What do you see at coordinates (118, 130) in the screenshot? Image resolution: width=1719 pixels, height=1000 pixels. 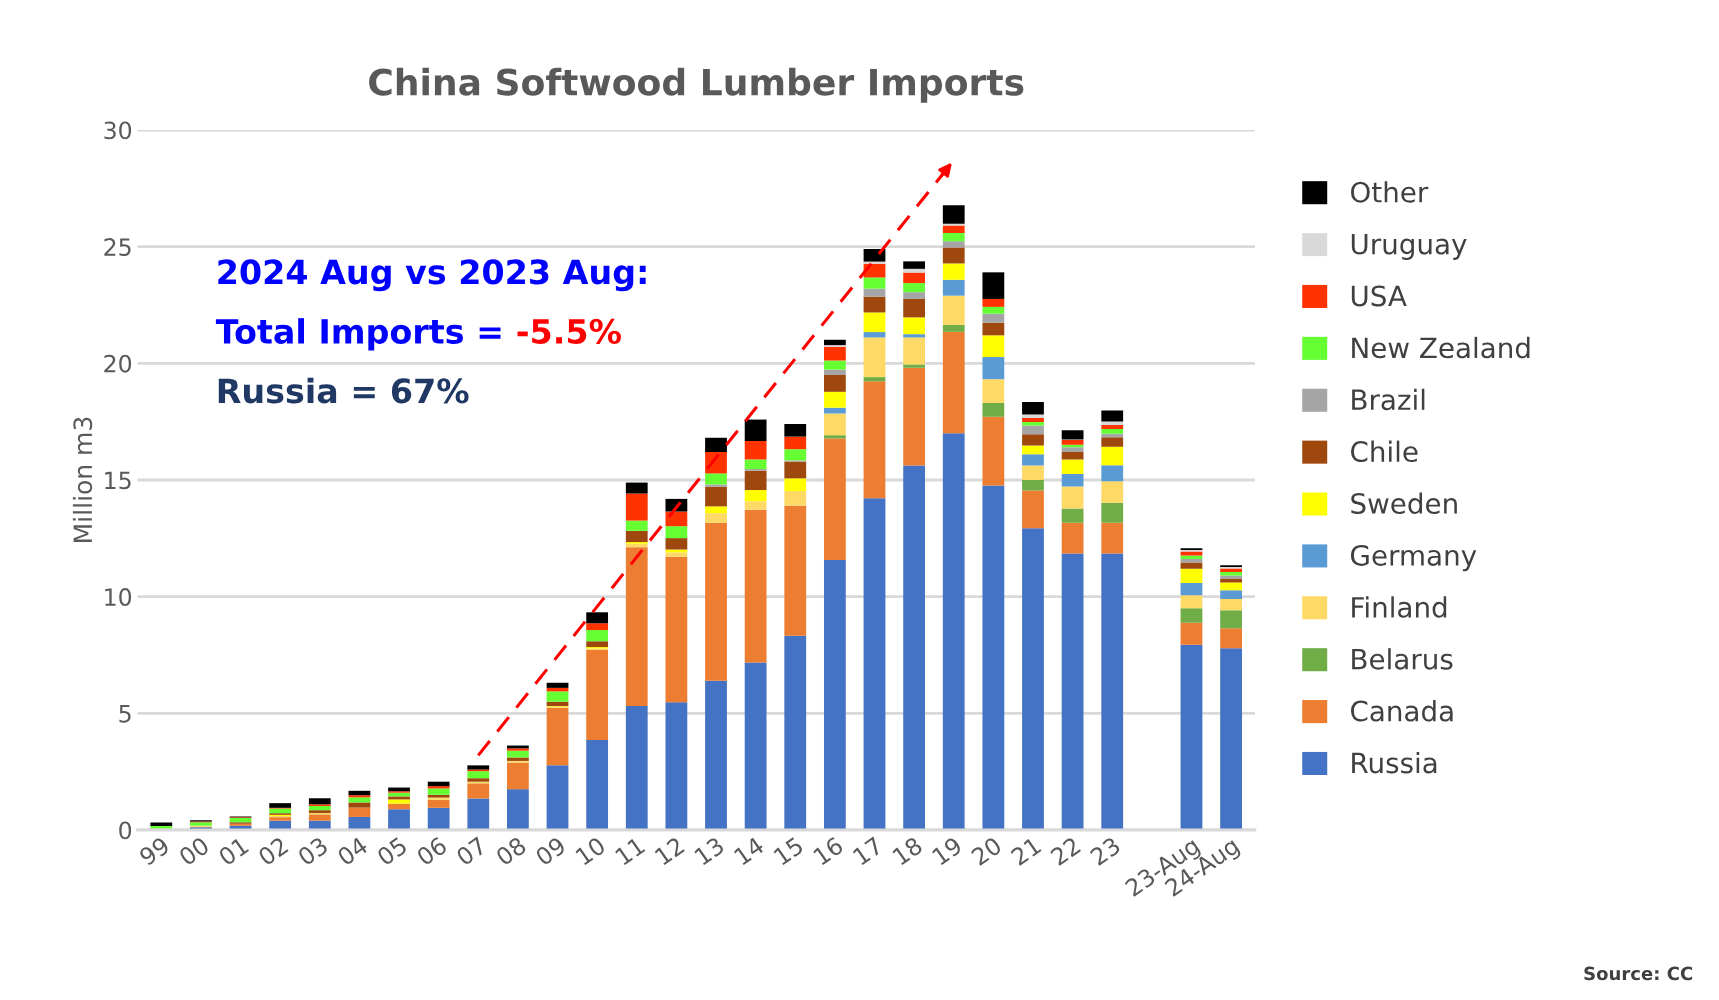 I see `y-tick-label: 30` at bounding box center [118, 130].